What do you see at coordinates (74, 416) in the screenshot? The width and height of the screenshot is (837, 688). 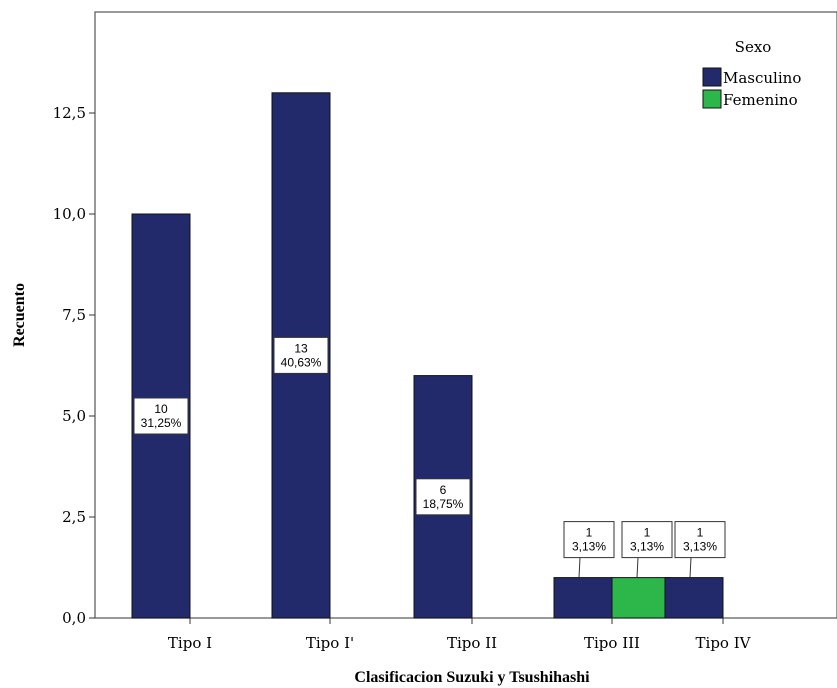 I see `y-tick-label: 5,0` at bounding box center [74, 416].